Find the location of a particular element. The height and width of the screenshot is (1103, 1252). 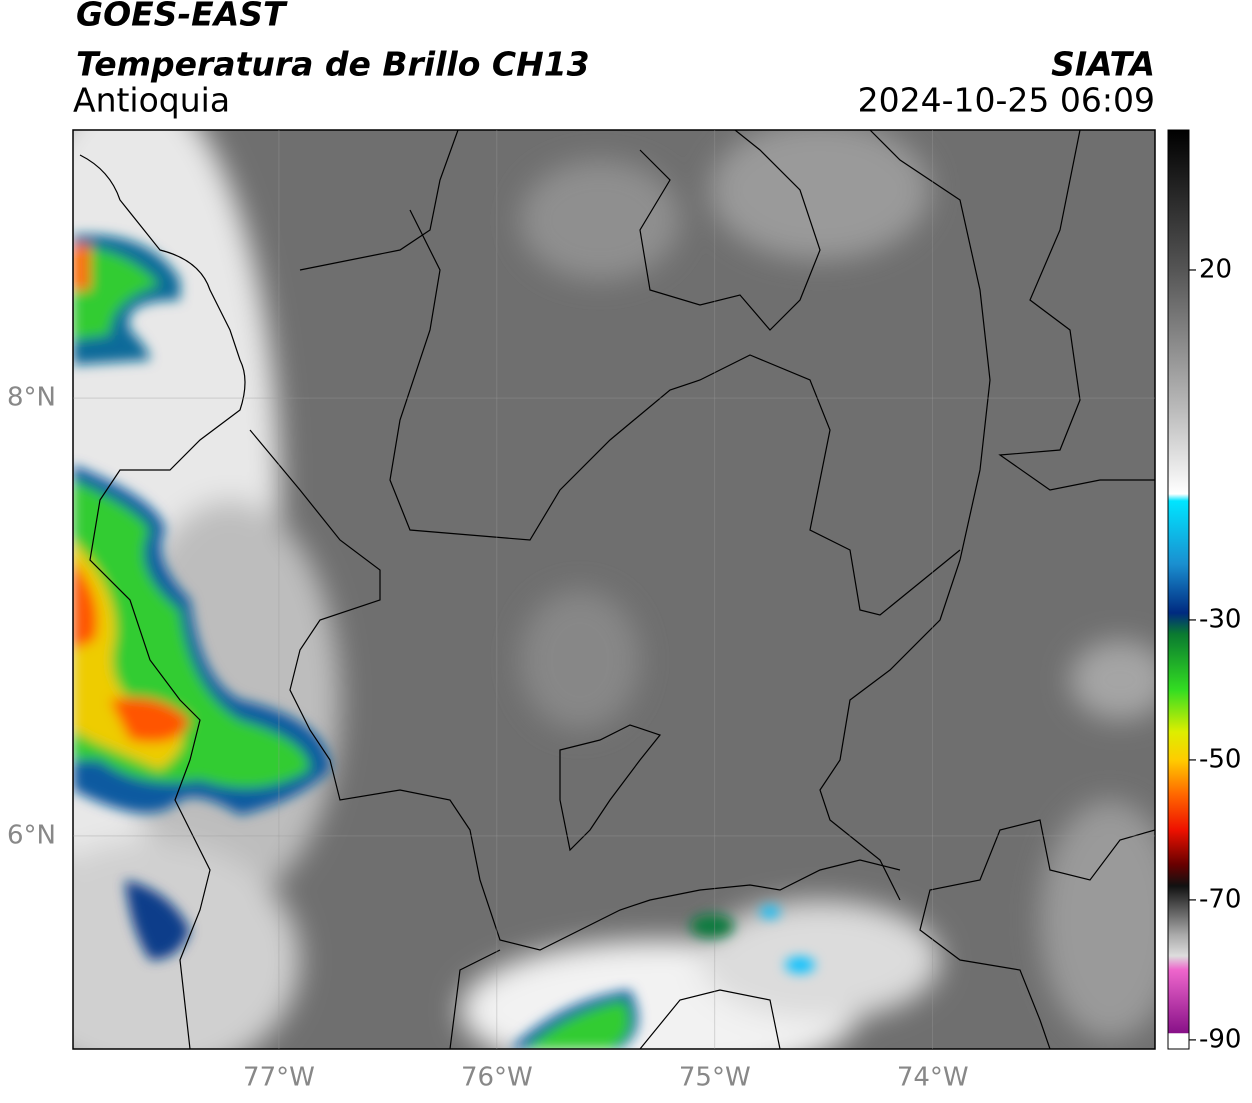

colorbar-tick-label: -30 is located at coordinates (1220, 619).